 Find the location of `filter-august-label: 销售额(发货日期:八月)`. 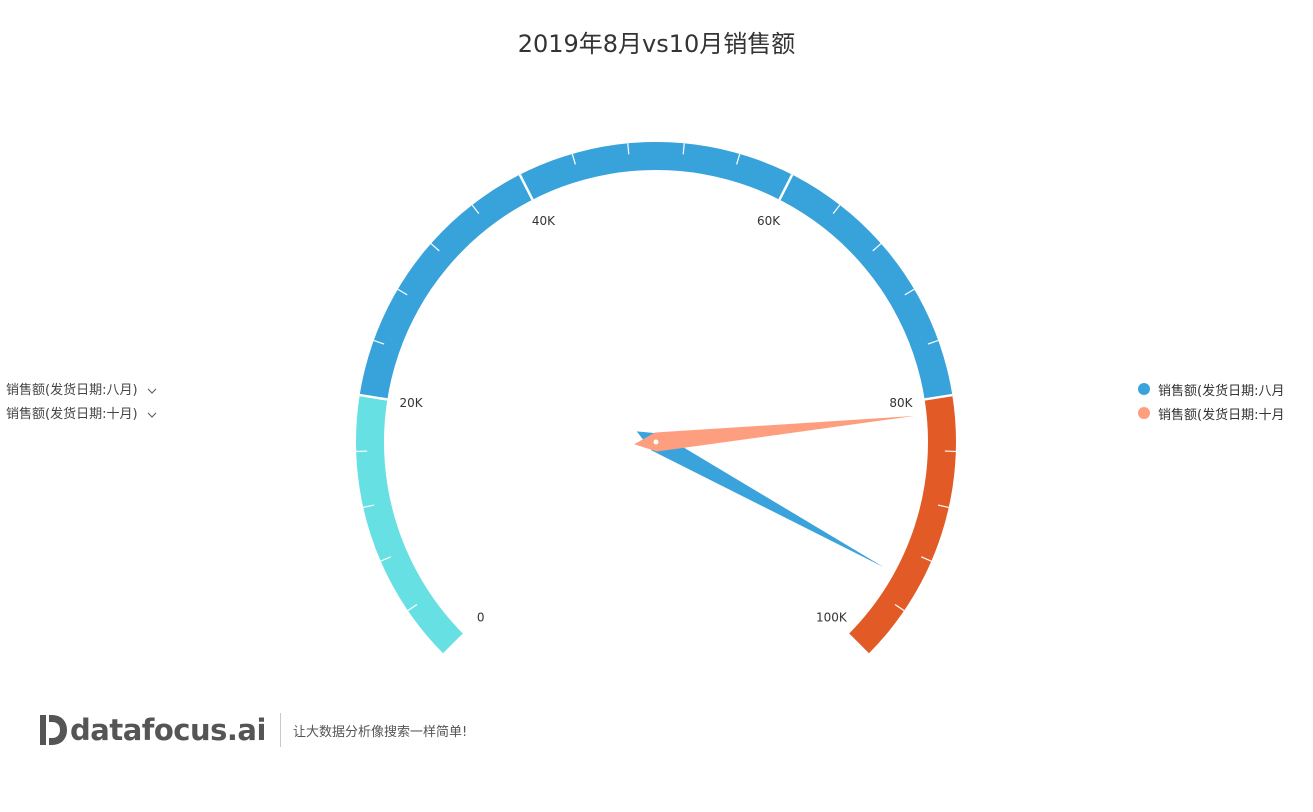

filter-august-label: 销售额(发货日期:八月) is located at coordinates (72, 390).